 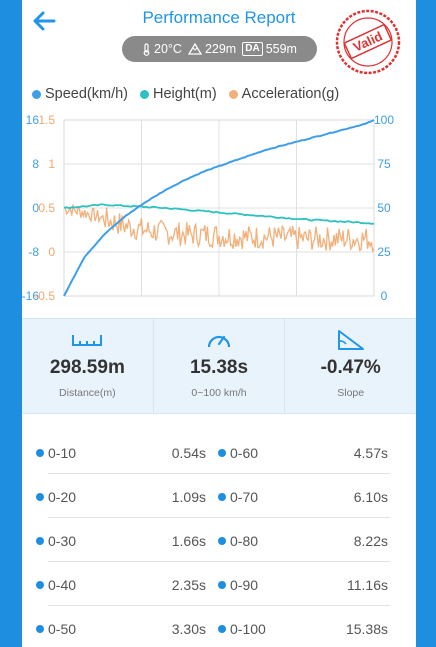 What do you see at coordinates (62, 585) in the screenshot?
I see `split-left-label-text: 0-40` at bounding box center [62, 585].